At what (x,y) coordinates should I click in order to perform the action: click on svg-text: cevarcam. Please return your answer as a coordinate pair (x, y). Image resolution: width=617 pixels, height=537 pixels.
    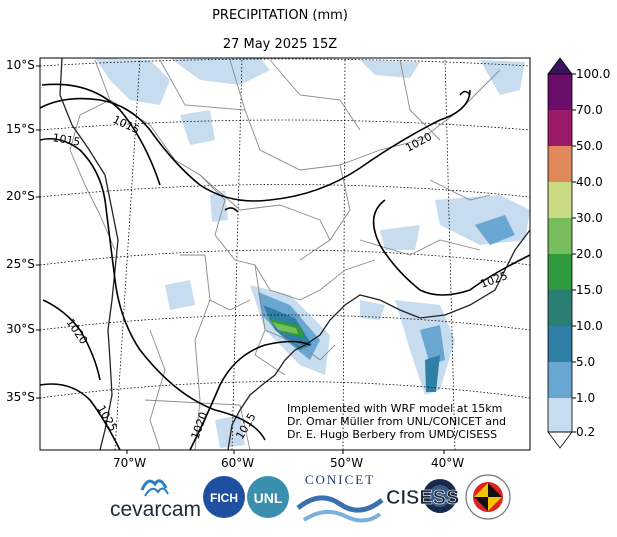
    Looking at the image, I should click on (155, 509).